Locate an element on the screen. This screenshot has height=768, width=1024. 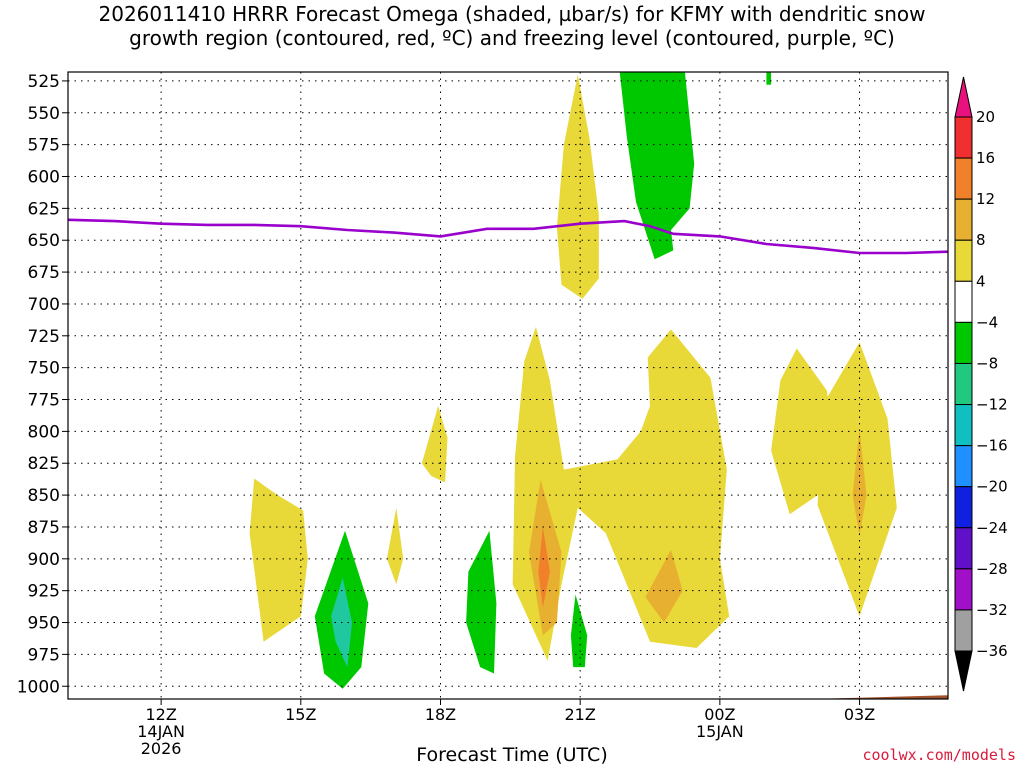
x-tick-label-24-0: 00Z is located at coordinates (719, 714).